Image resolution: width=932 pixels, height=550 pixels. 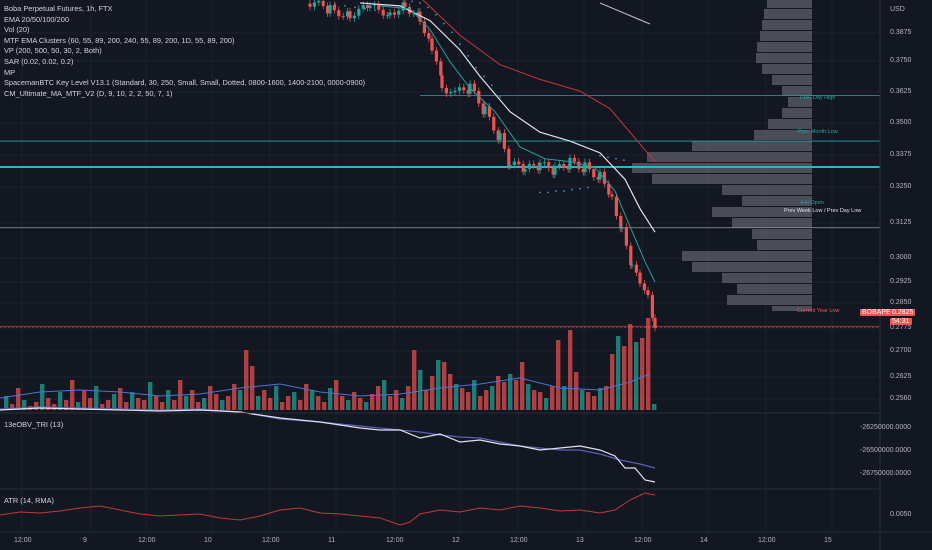 What do you see at coordinates (901, 222) in the screenshot?
I see `price-tick: 0.3125` at bounding box center [901, 222].